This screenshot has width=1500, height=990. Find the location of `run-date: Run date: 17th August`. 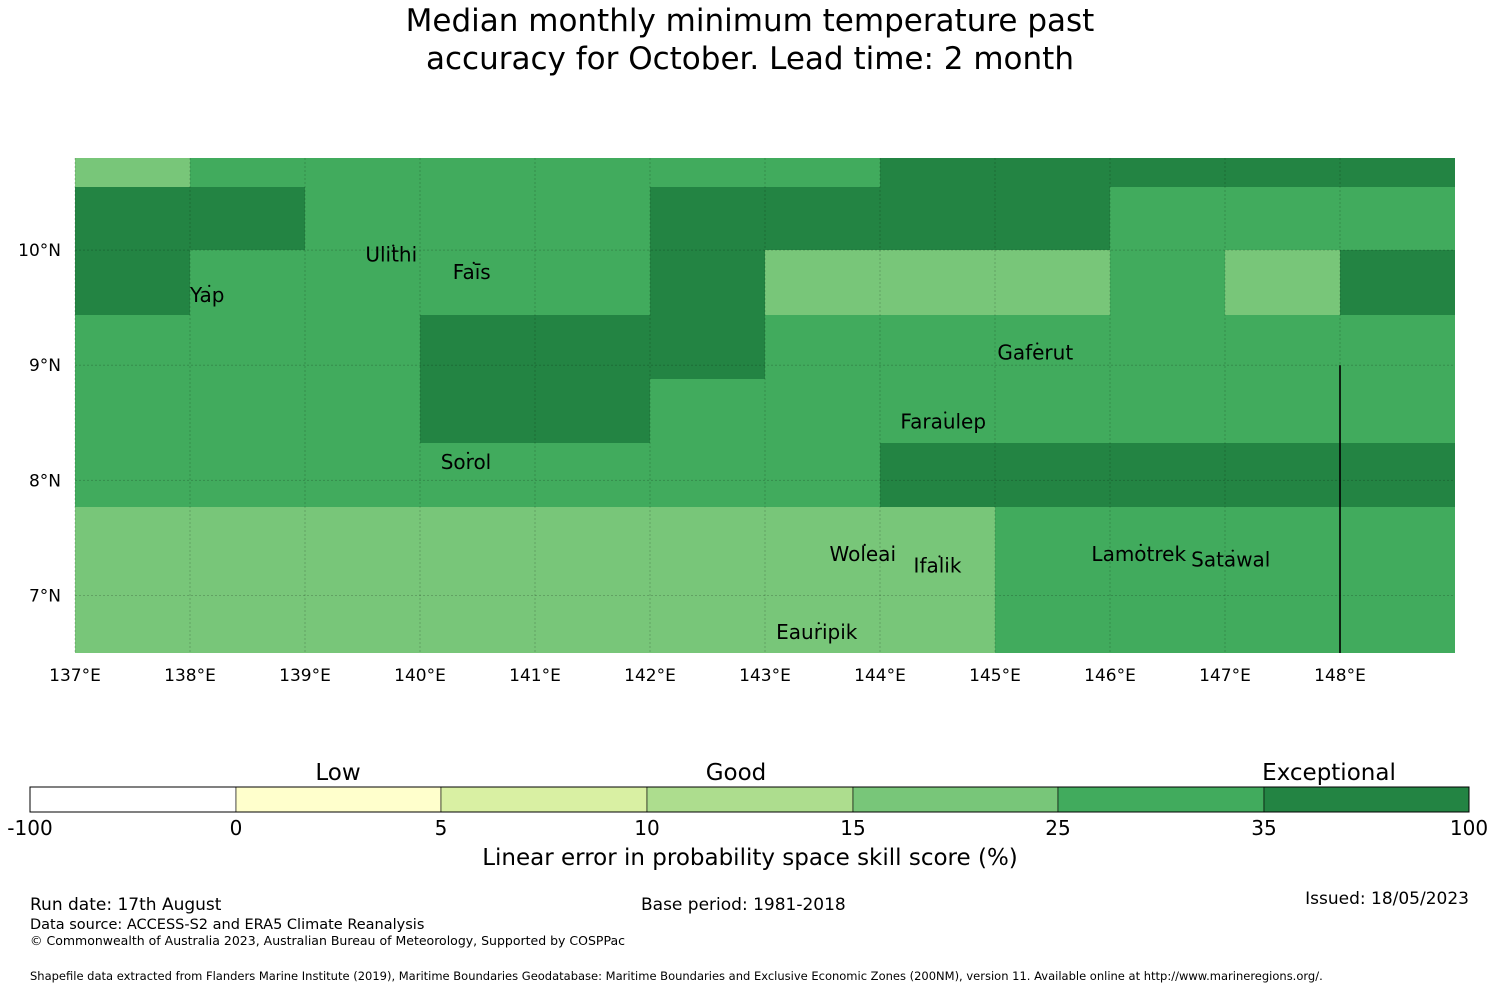

run-date: Run date: 17th August is located at coordinates (126, 905).